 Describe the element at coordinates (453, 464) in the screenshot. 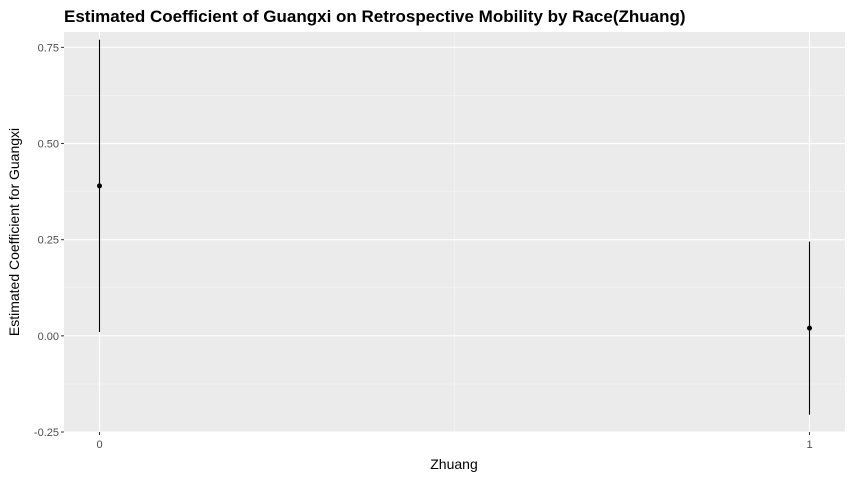

I see `x-axis-title: Zhuang` at that location.